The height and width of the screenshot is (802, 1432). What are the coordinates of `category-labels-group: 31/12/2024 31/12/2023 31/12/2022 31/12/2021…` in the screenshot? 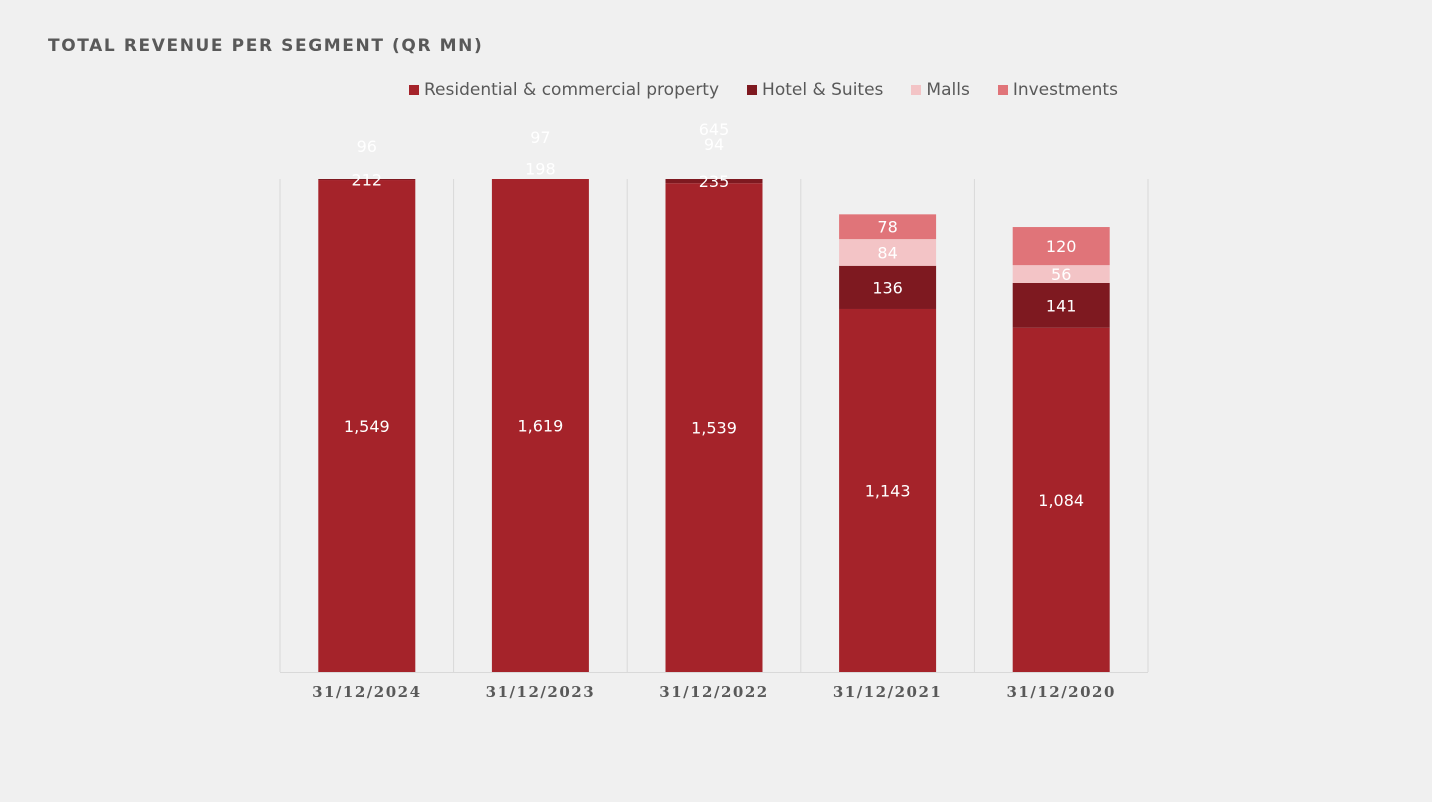 It's located at (713, 692).